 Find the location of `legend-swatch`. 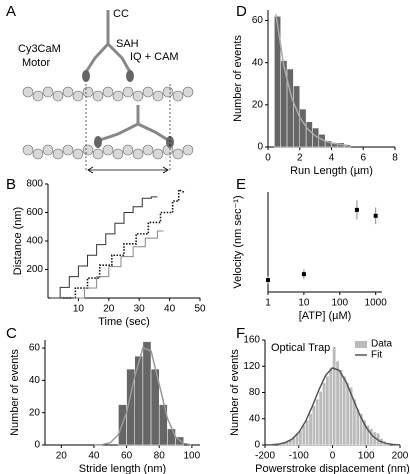

legend-swatch is located at coordinates (361, 344).